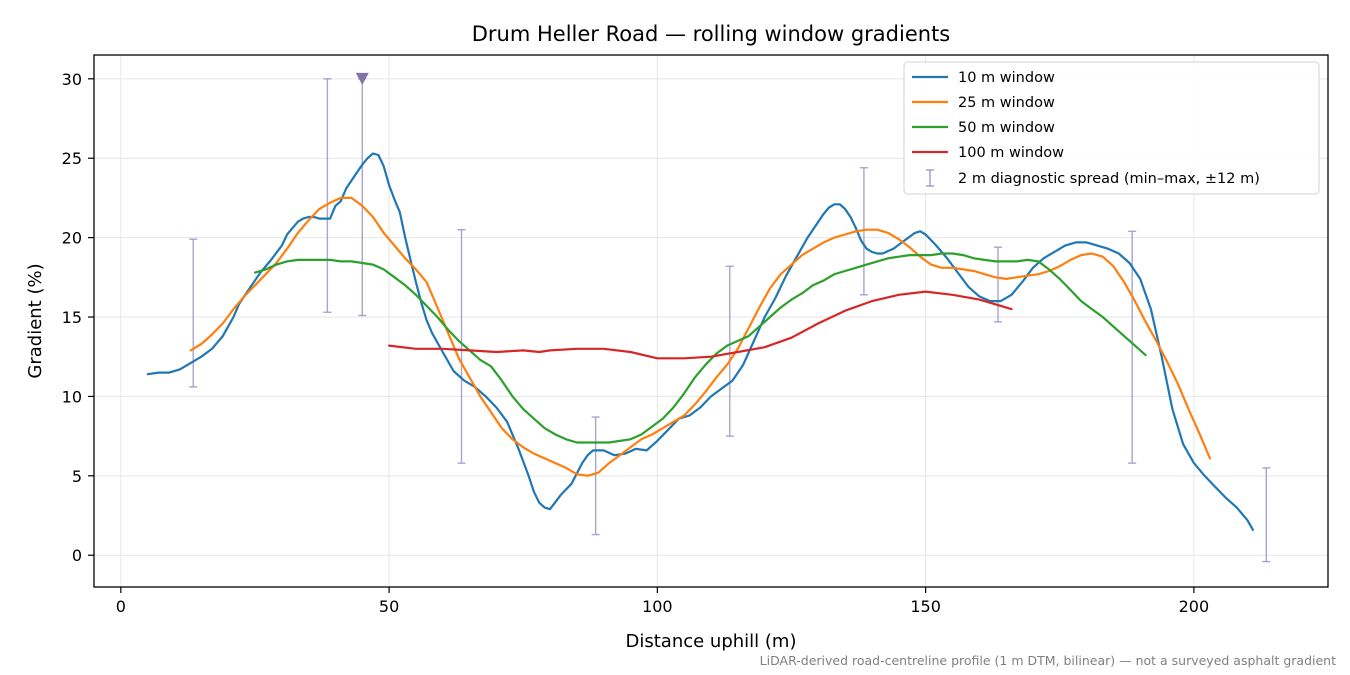  What do you see at coordinates (77, 476) in the screenshot?
I see `y-tick-label: 5` at bounding box center [77, 476].